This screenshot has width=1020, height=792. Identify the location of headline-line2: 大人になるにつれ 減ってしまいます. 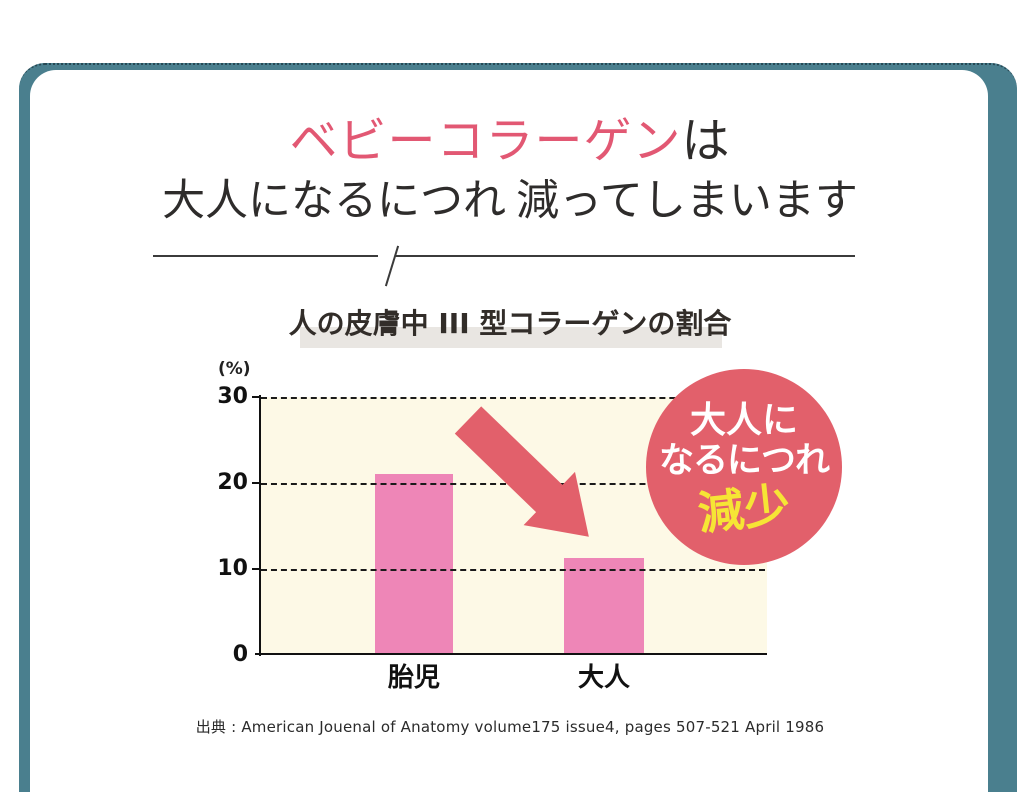
(510, 201).